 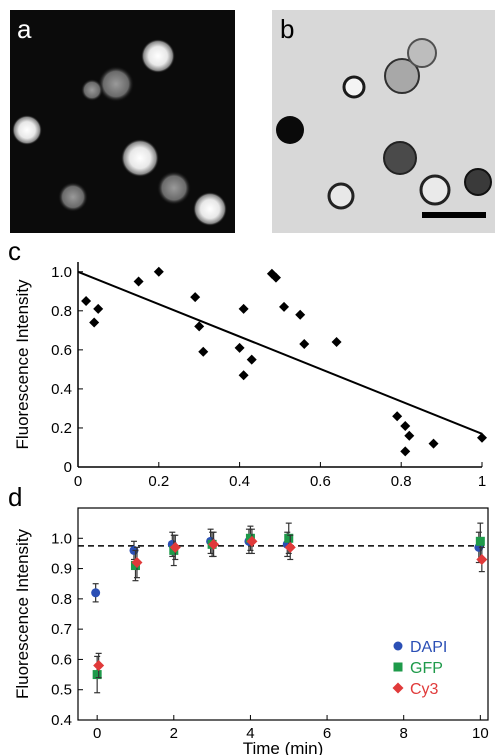 What do you see at coordinates (320, 481) in the screenshot?
I see `x-tick-label: 0.6` at bounding box center [320, 481].